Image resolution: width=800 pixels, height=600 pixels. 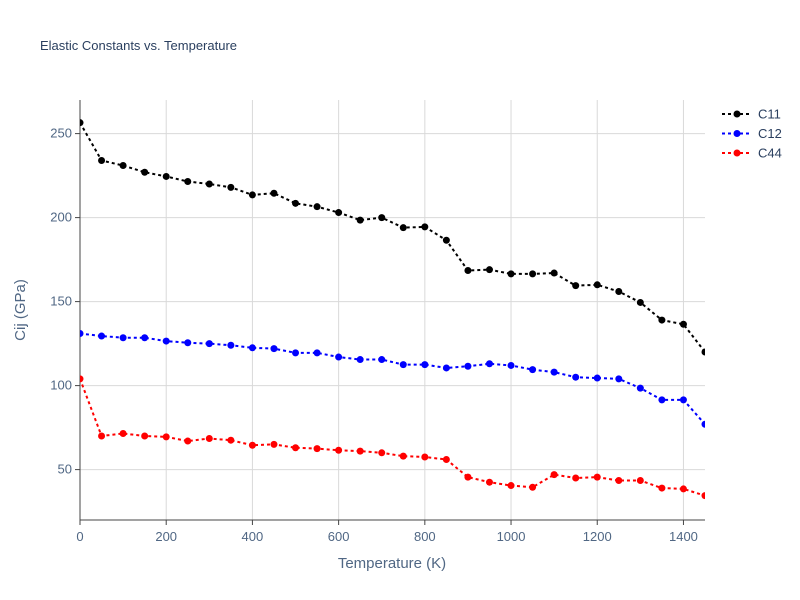 What do you see at coordinates (752, 153) in the screenshot?
I see `legend-item-c44: C44` at bounding box center [752, 153].